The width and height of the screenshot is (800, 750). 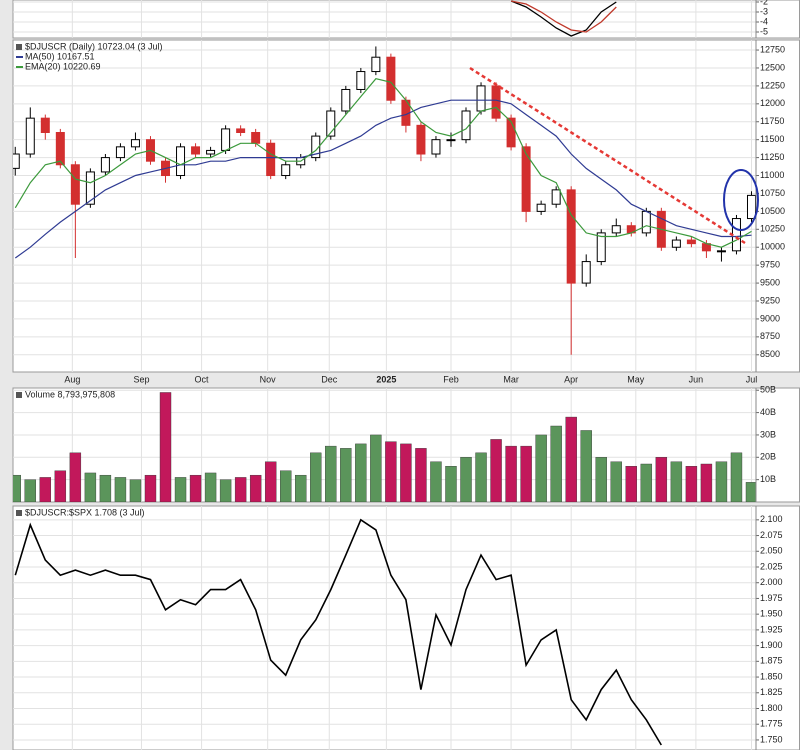 I want to click on y-tick-label: 10250, so click(x=772, y=229).